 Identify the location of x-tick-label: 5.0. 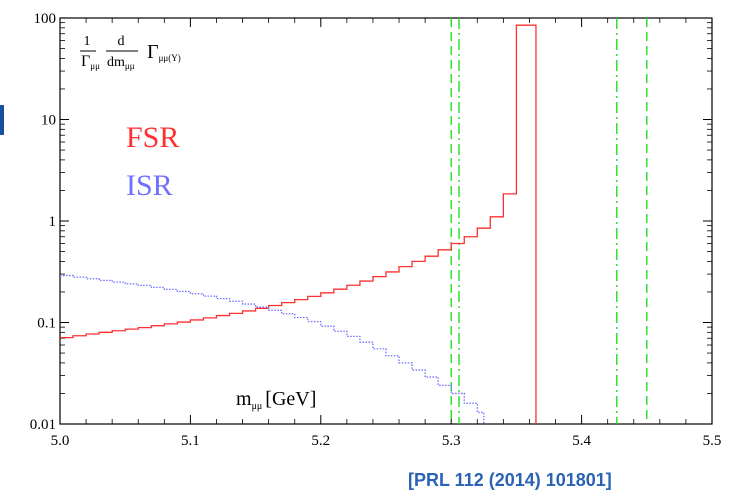
(60, 441).